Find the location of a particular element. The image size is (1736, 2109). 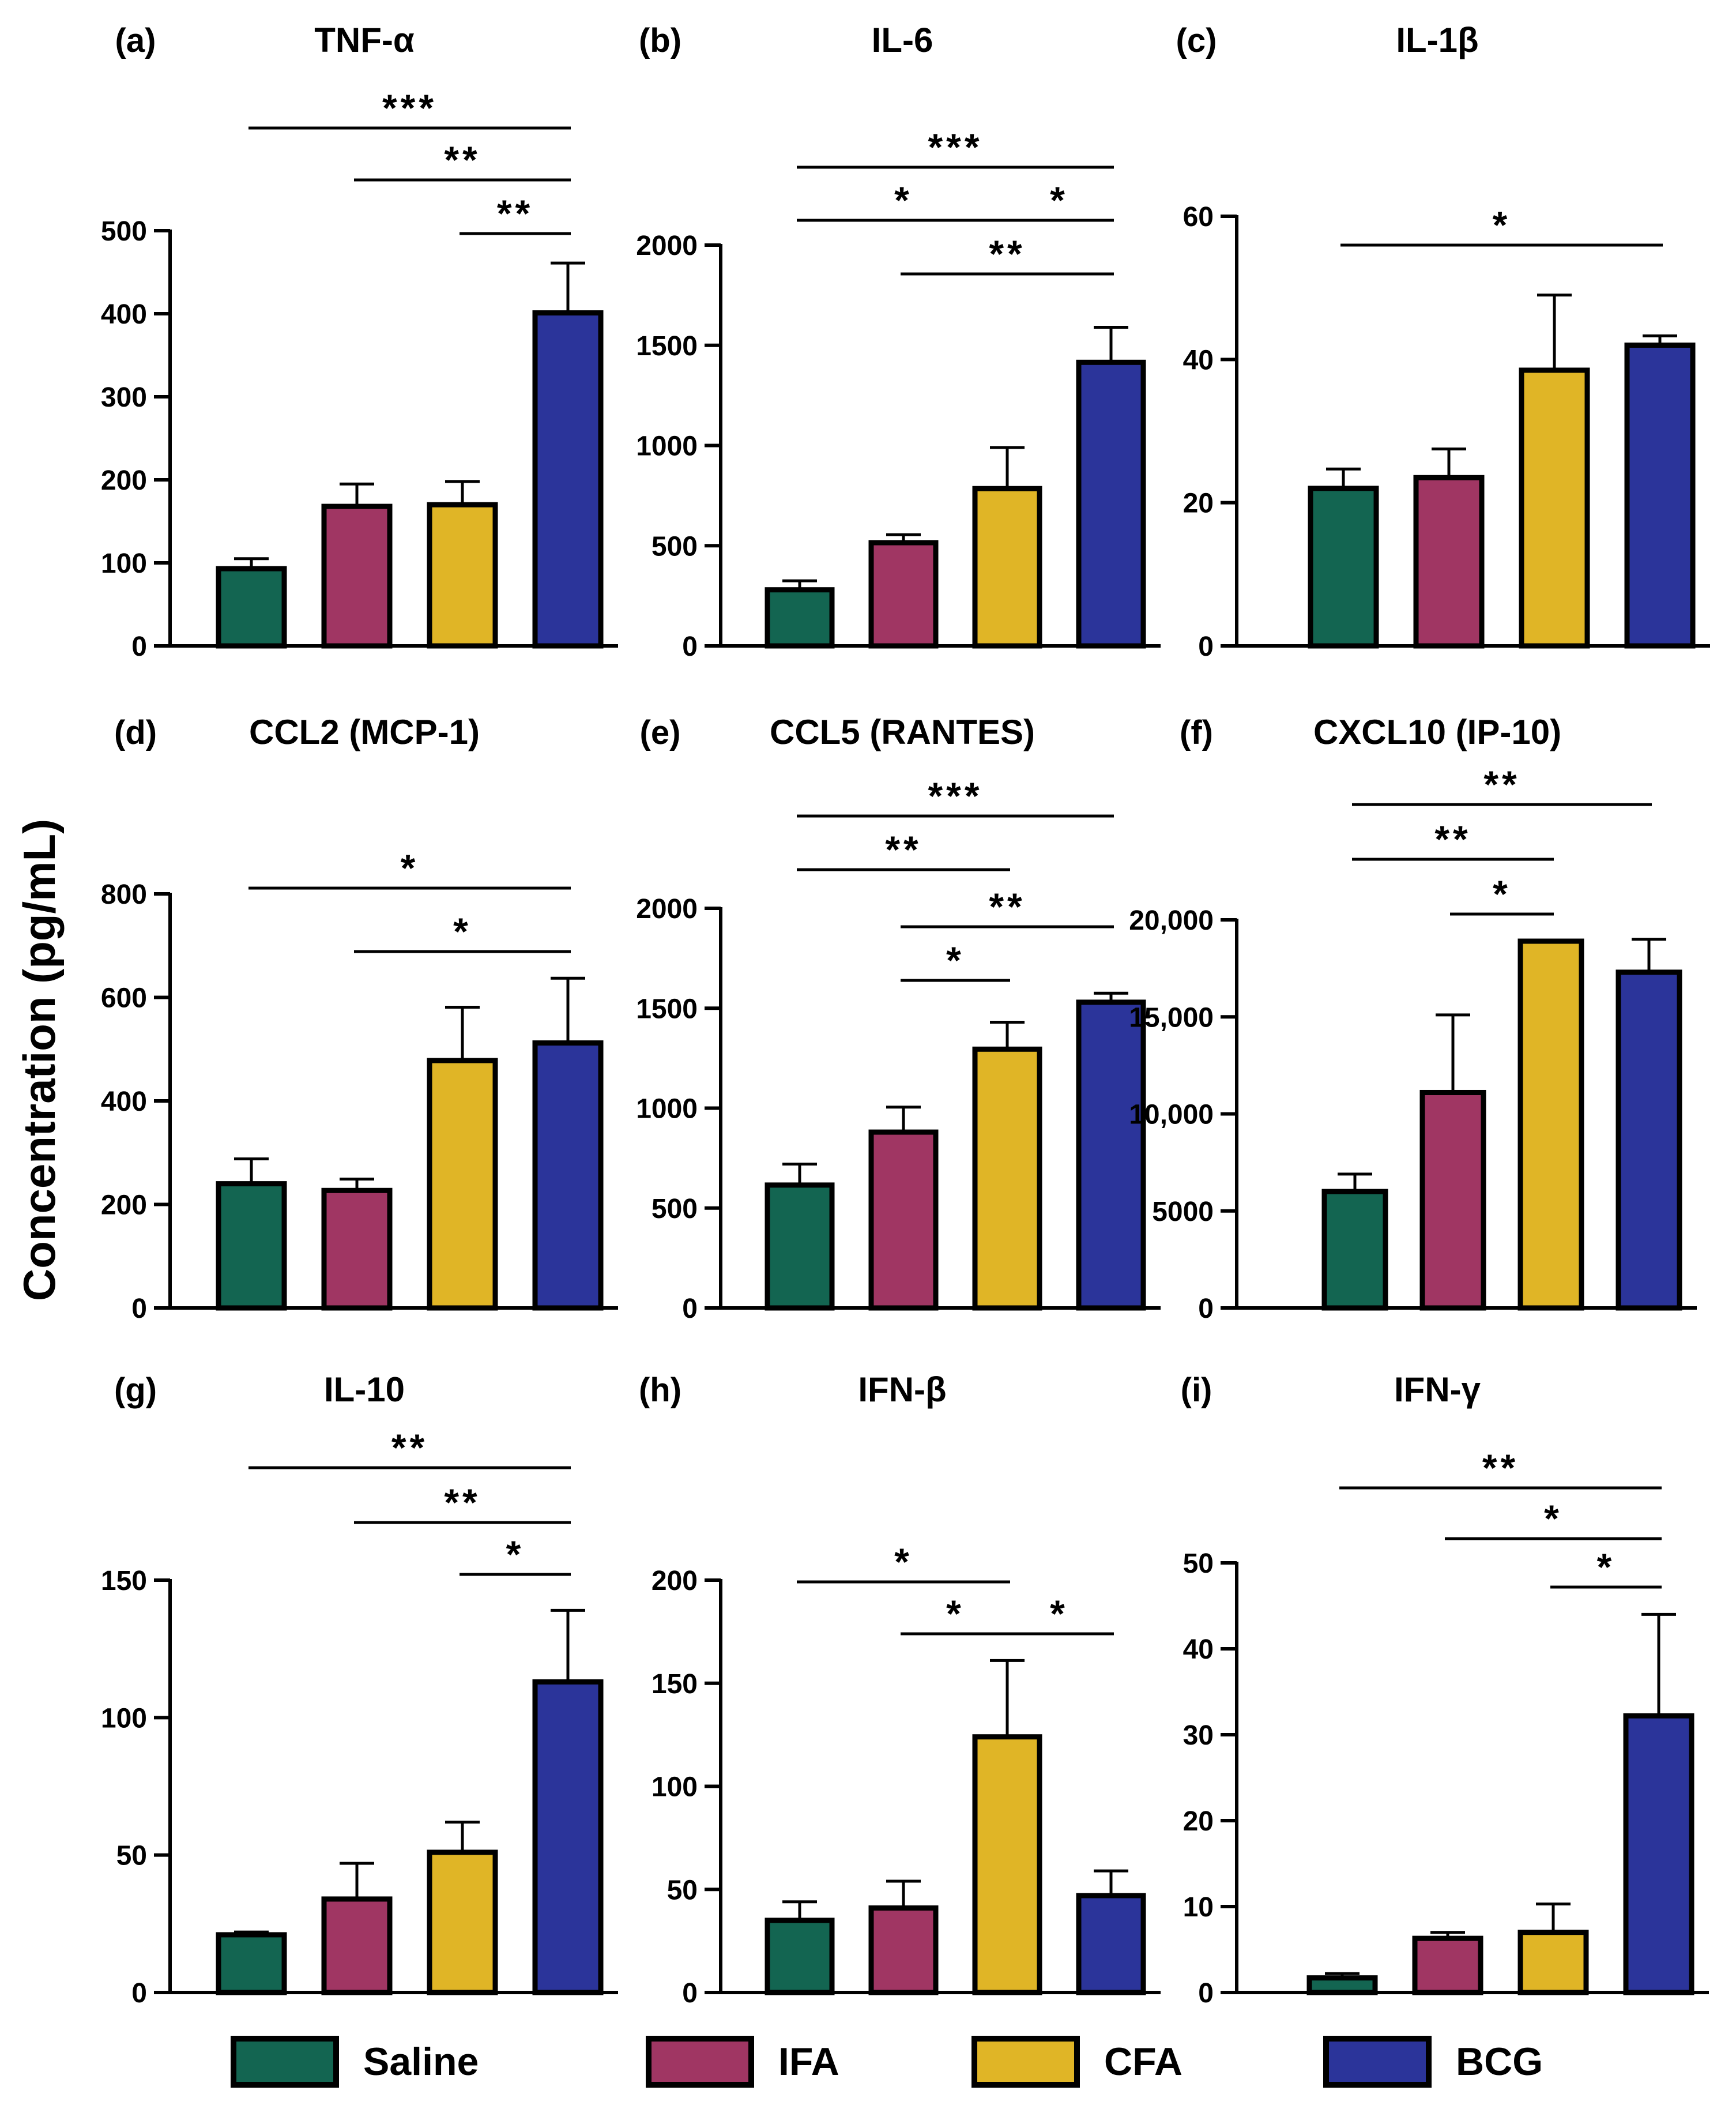

panel-label: (a) is located at coordinates (135, 40).